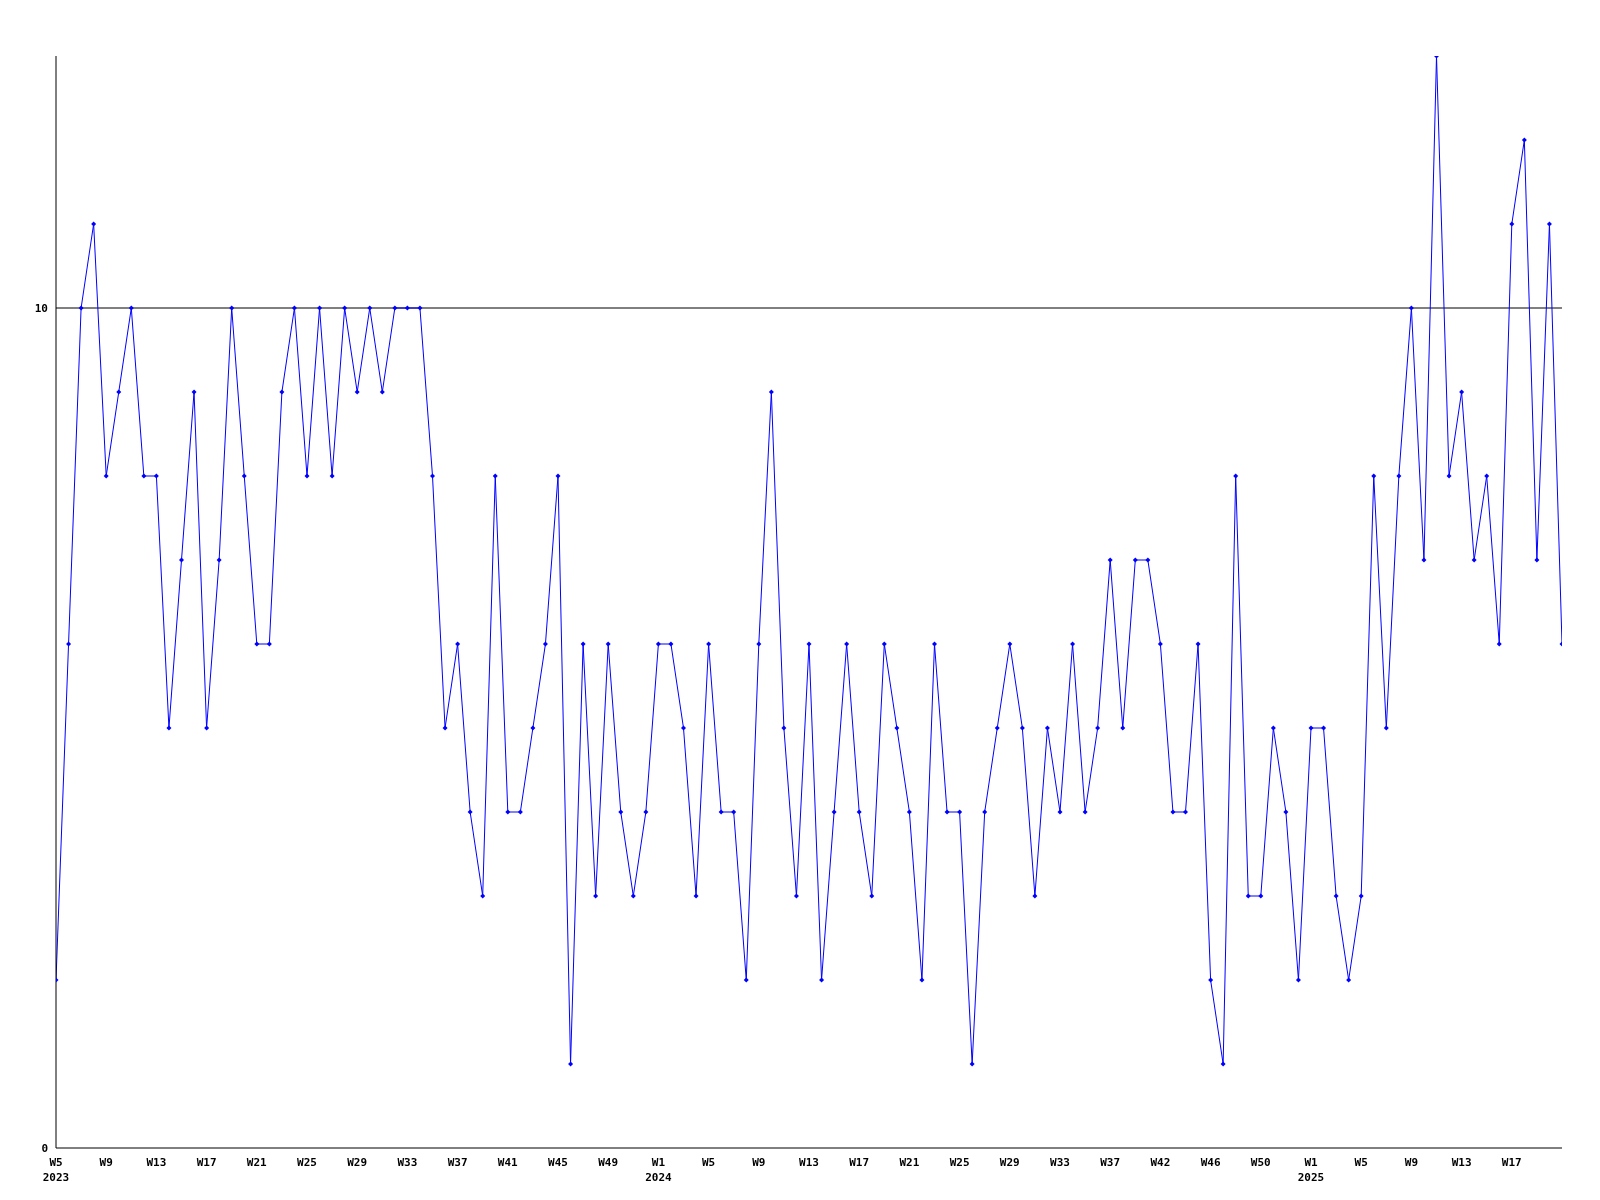 Image resolution: width=1600 pixels, height=1200 pixels. What do you see at coordinates (558, 1162) in the screenshot?
I see `x-tick-label: W45` at bounding box center [558, 1162].